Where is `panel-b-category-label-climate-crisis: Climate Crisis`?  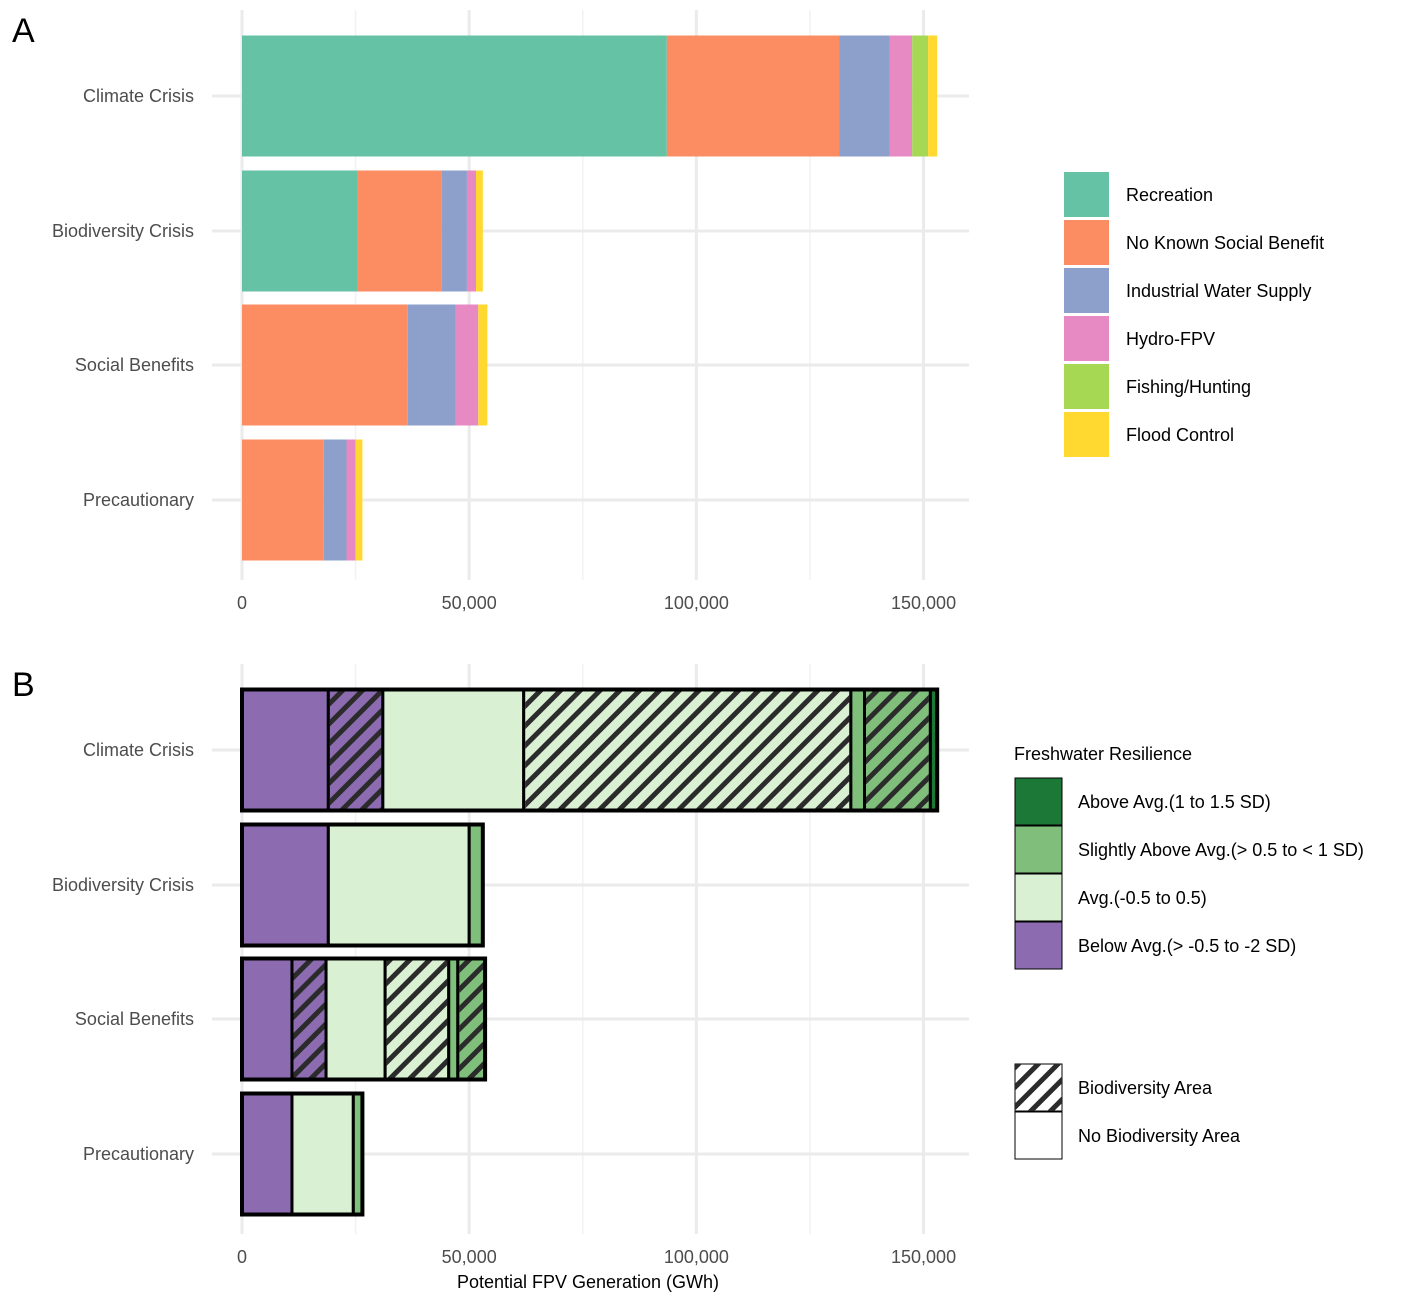 panel-b-category-label-climate-crisis: Climate Crisis is located at coordinates (138, 750).